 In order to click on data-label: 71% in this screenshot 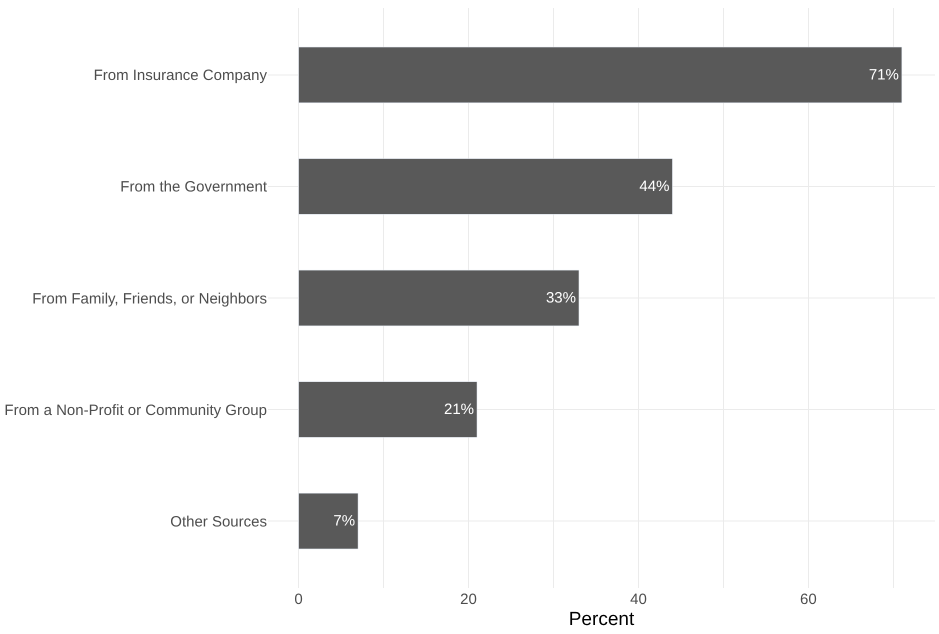, I will do `click(883, 75)`.